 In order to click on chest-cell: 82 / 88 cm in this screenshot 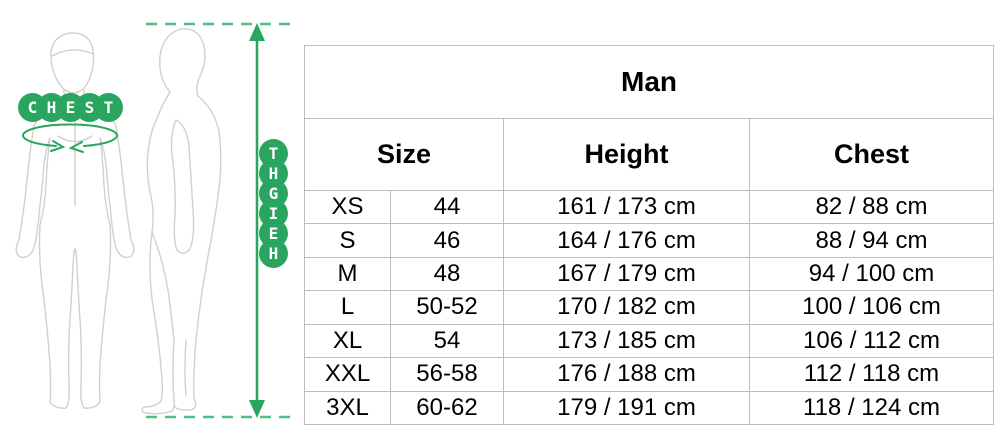, I will do `click(871, 207)`.